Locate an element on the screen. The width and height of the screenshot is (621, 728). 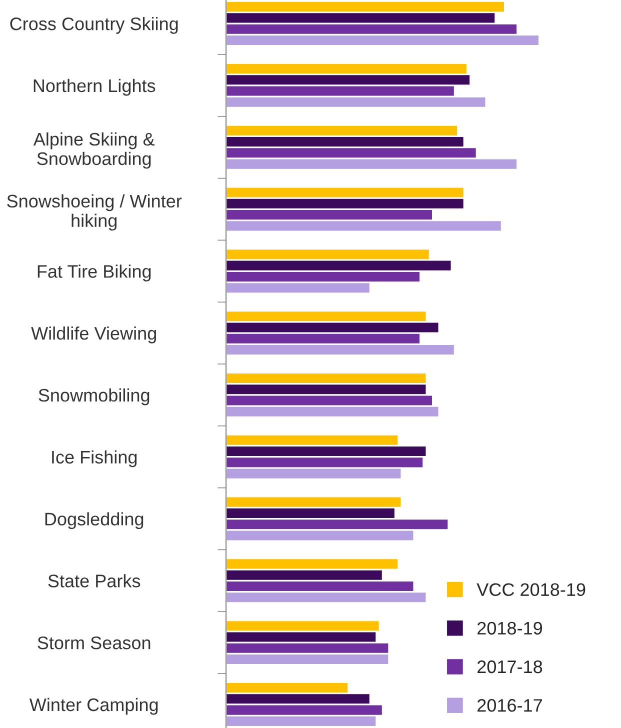
y-tick-label: Storm Season is located at coordinates (94, 643).